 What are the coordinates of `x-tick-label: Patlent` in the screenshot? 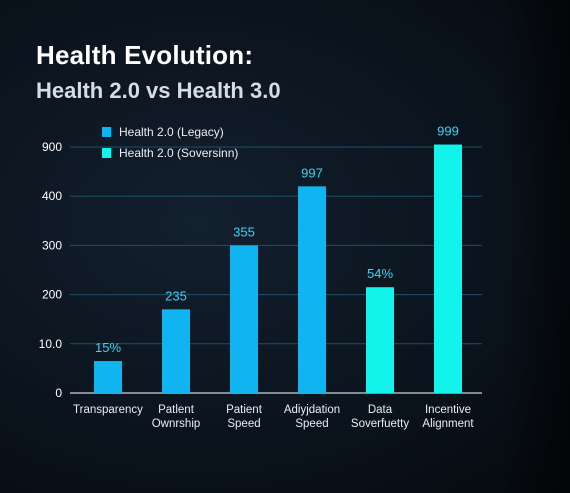 It's located at (176, 410).